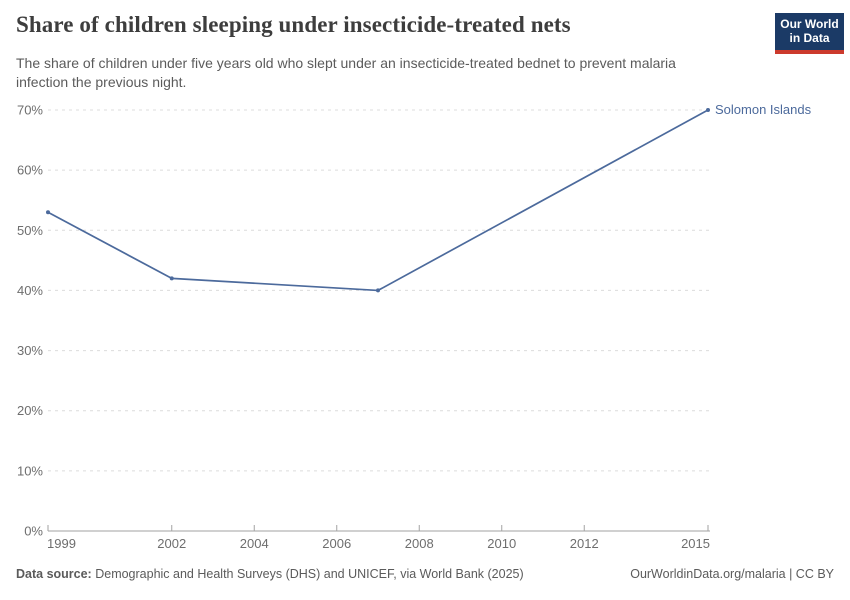 Image resolution: width=850 pixels, height=600 pixels. Describe the element at coordinates (61, 543) in the screenshot. I see `x-axis-tick-label: 1999` at that location.